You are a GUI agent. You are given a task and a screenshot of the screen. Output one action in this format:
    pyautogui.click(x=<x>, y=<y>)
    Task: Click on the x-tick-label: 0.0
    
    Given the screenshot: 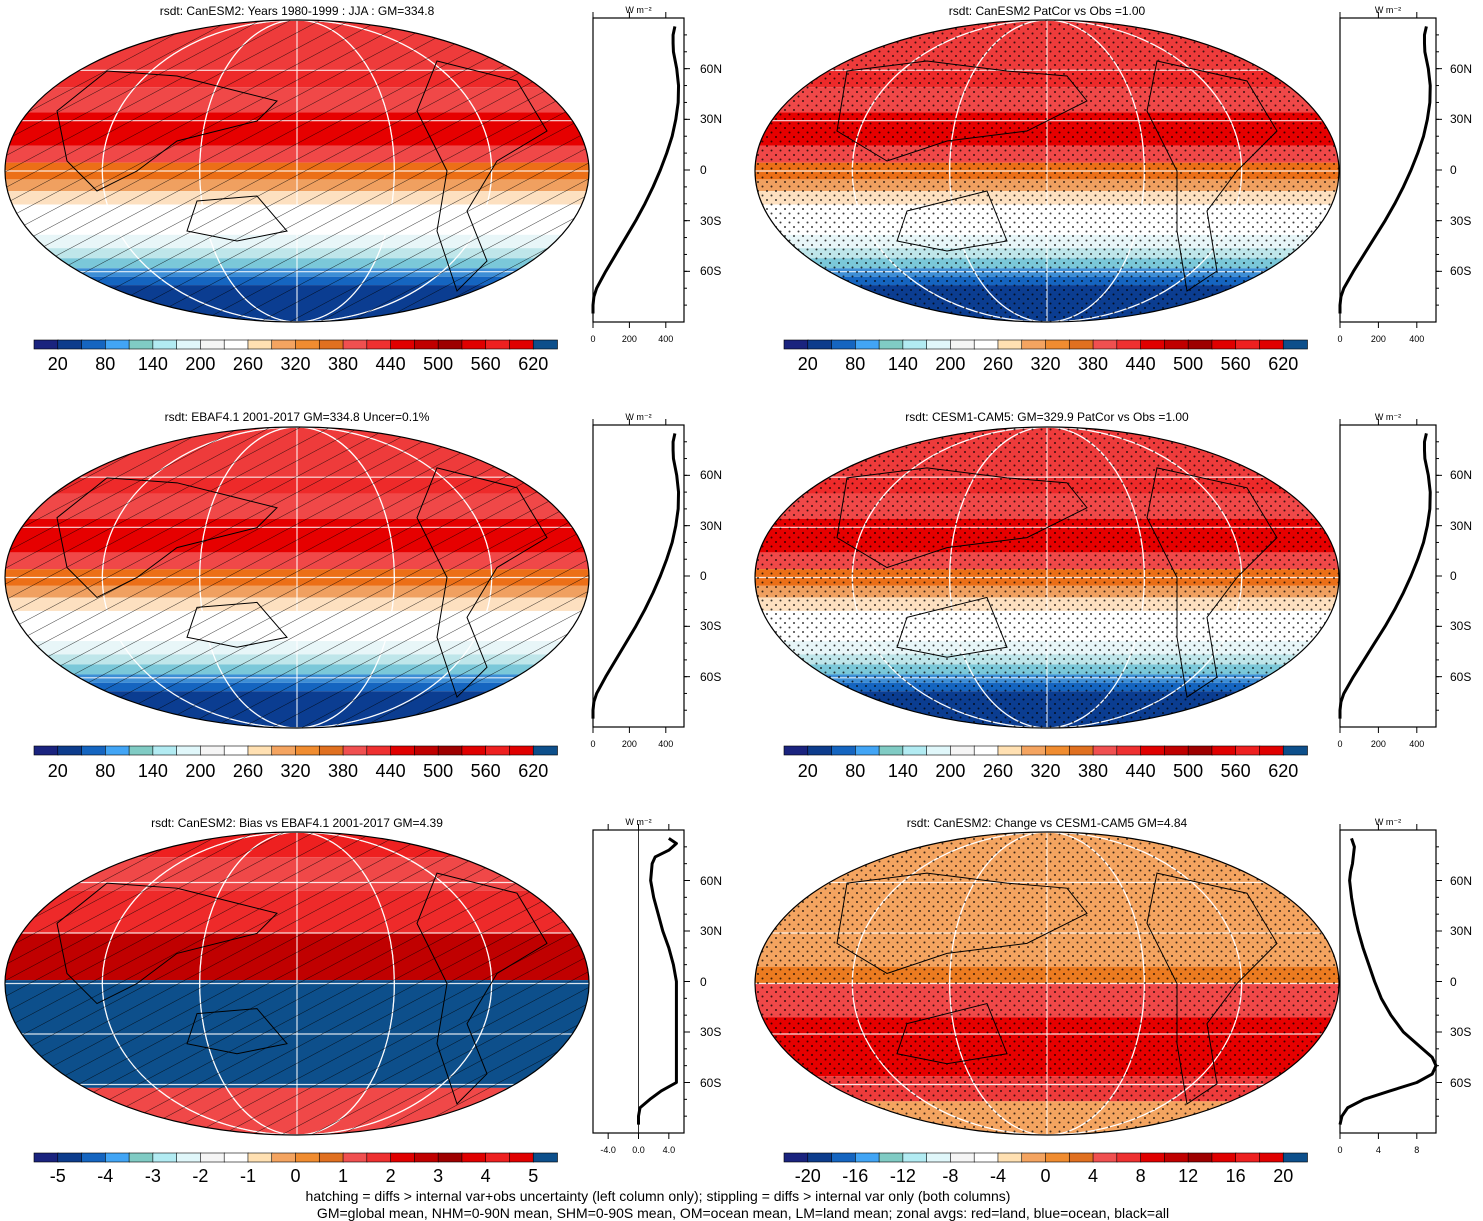 What is the action you would take?
    pyautogui.click(x=638, y=1150)
    